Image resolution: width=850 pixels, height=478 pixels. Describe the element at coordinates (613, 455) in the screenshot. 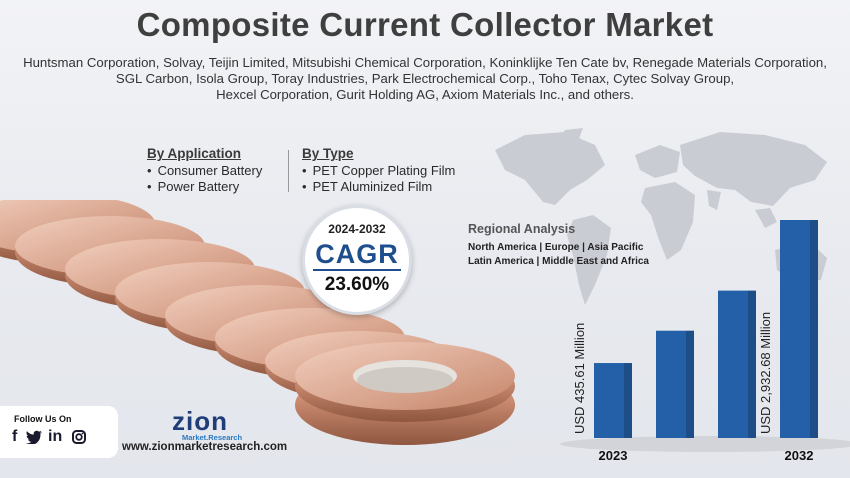

I see `chart-category-label: 2023` at that location.